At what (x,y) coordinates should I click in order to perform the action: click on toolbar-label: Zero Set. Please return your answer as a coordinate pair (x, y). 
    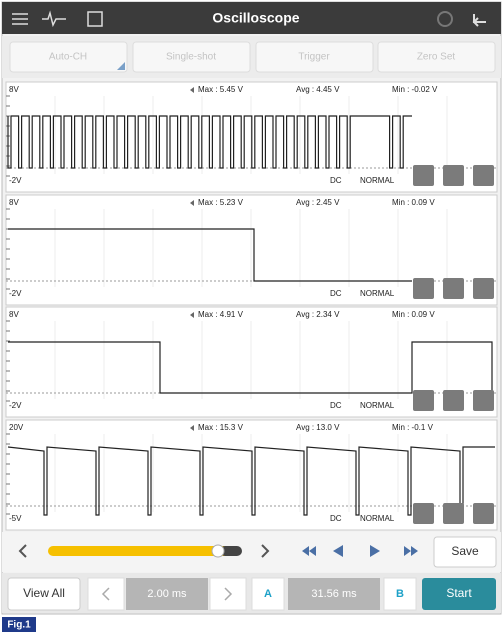
    Looking at the image, I should click on (436, 57).